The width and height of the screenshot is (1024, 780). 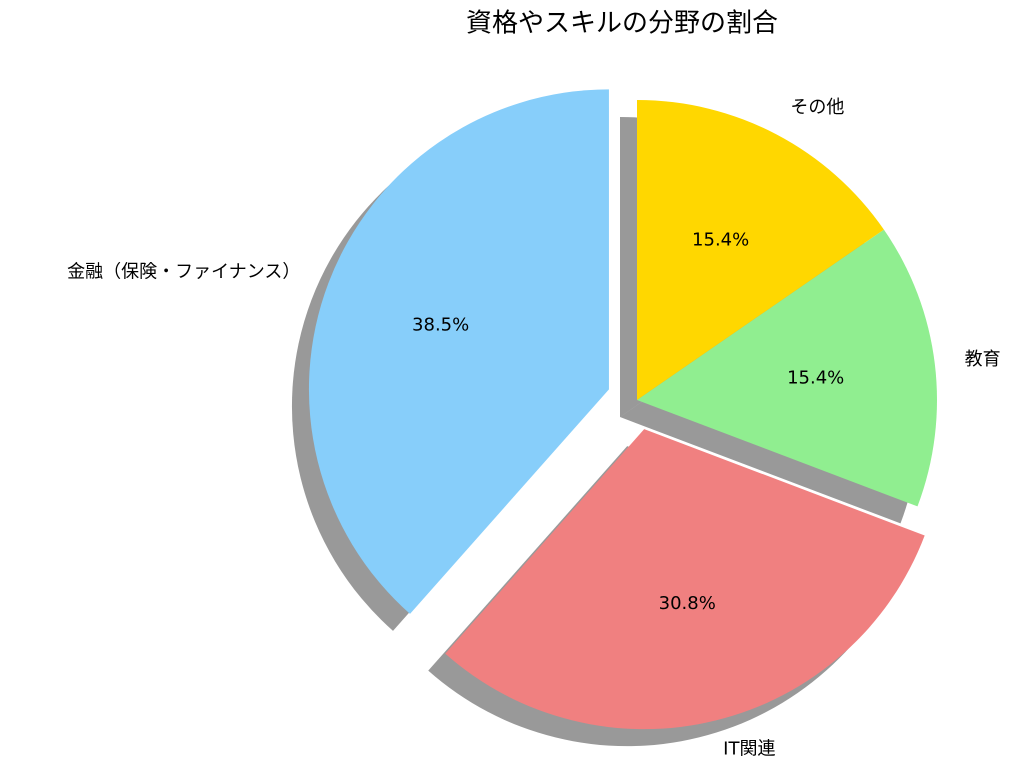 I want to click on category-label: 教育, so click(x=983, y=359).